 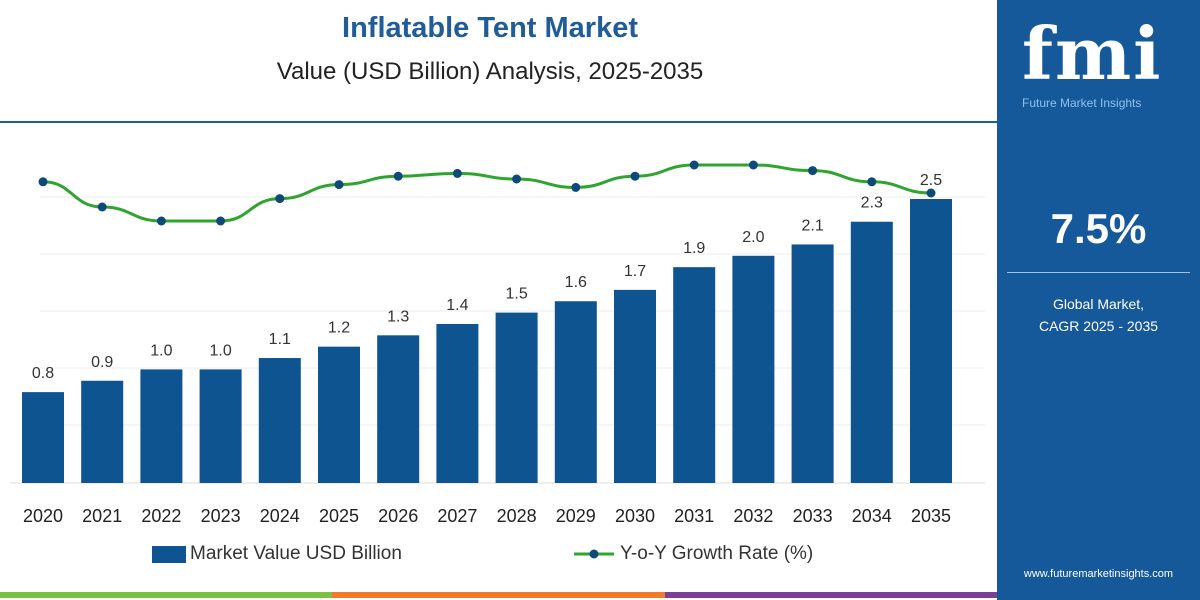 What do you see at coordinates (102, 207) in the screenshot?
I see `growth-point-2021` at bounding box center [102, 207].